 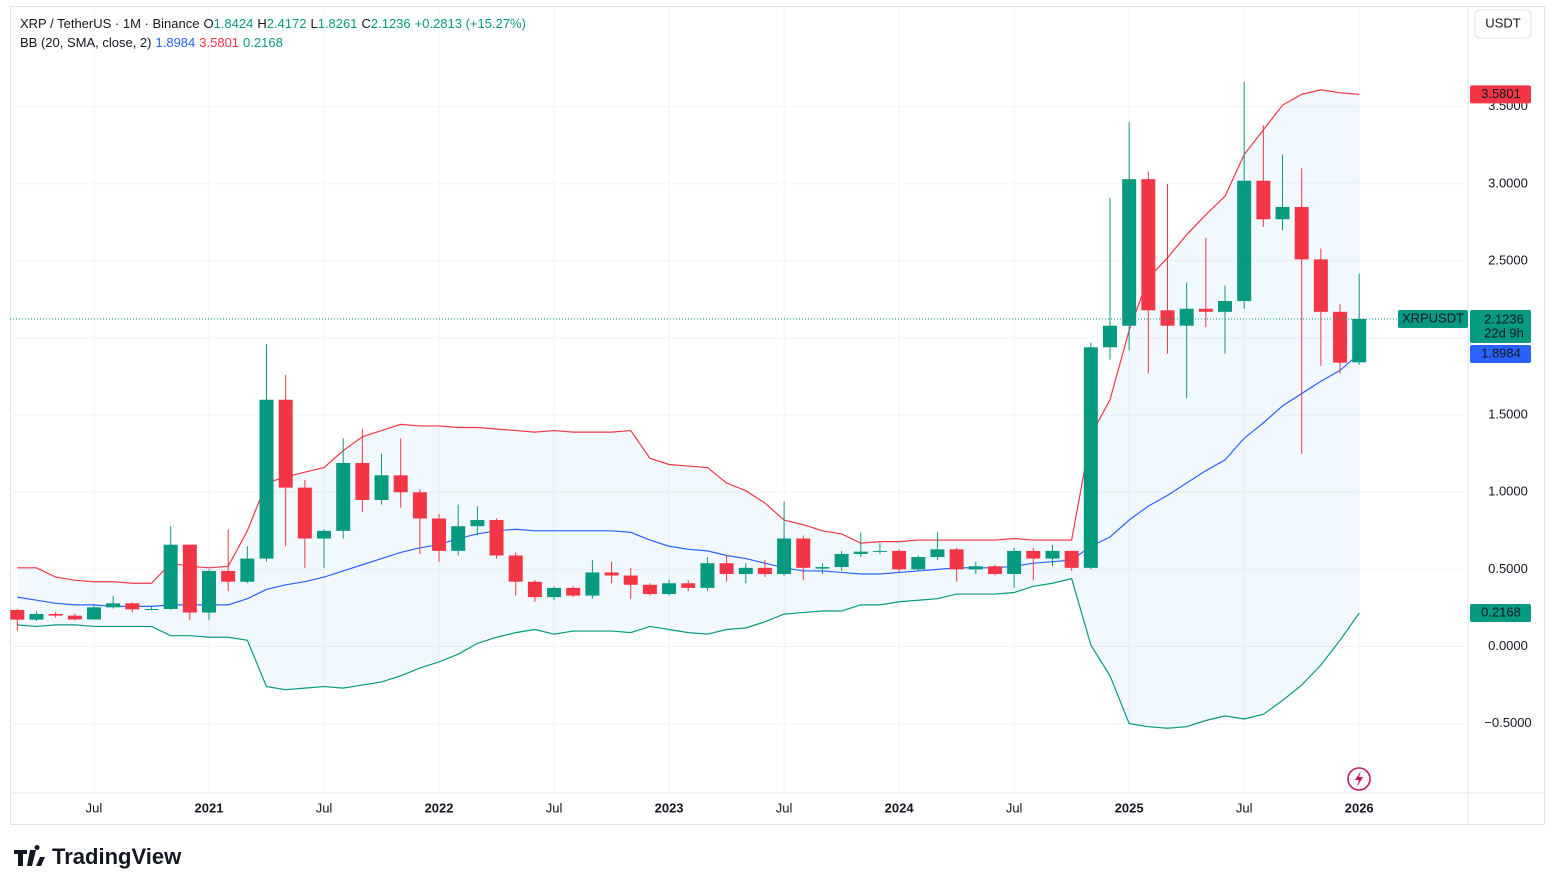 I want to click on x-tick-label: 2023, so click(x=669, y=807).